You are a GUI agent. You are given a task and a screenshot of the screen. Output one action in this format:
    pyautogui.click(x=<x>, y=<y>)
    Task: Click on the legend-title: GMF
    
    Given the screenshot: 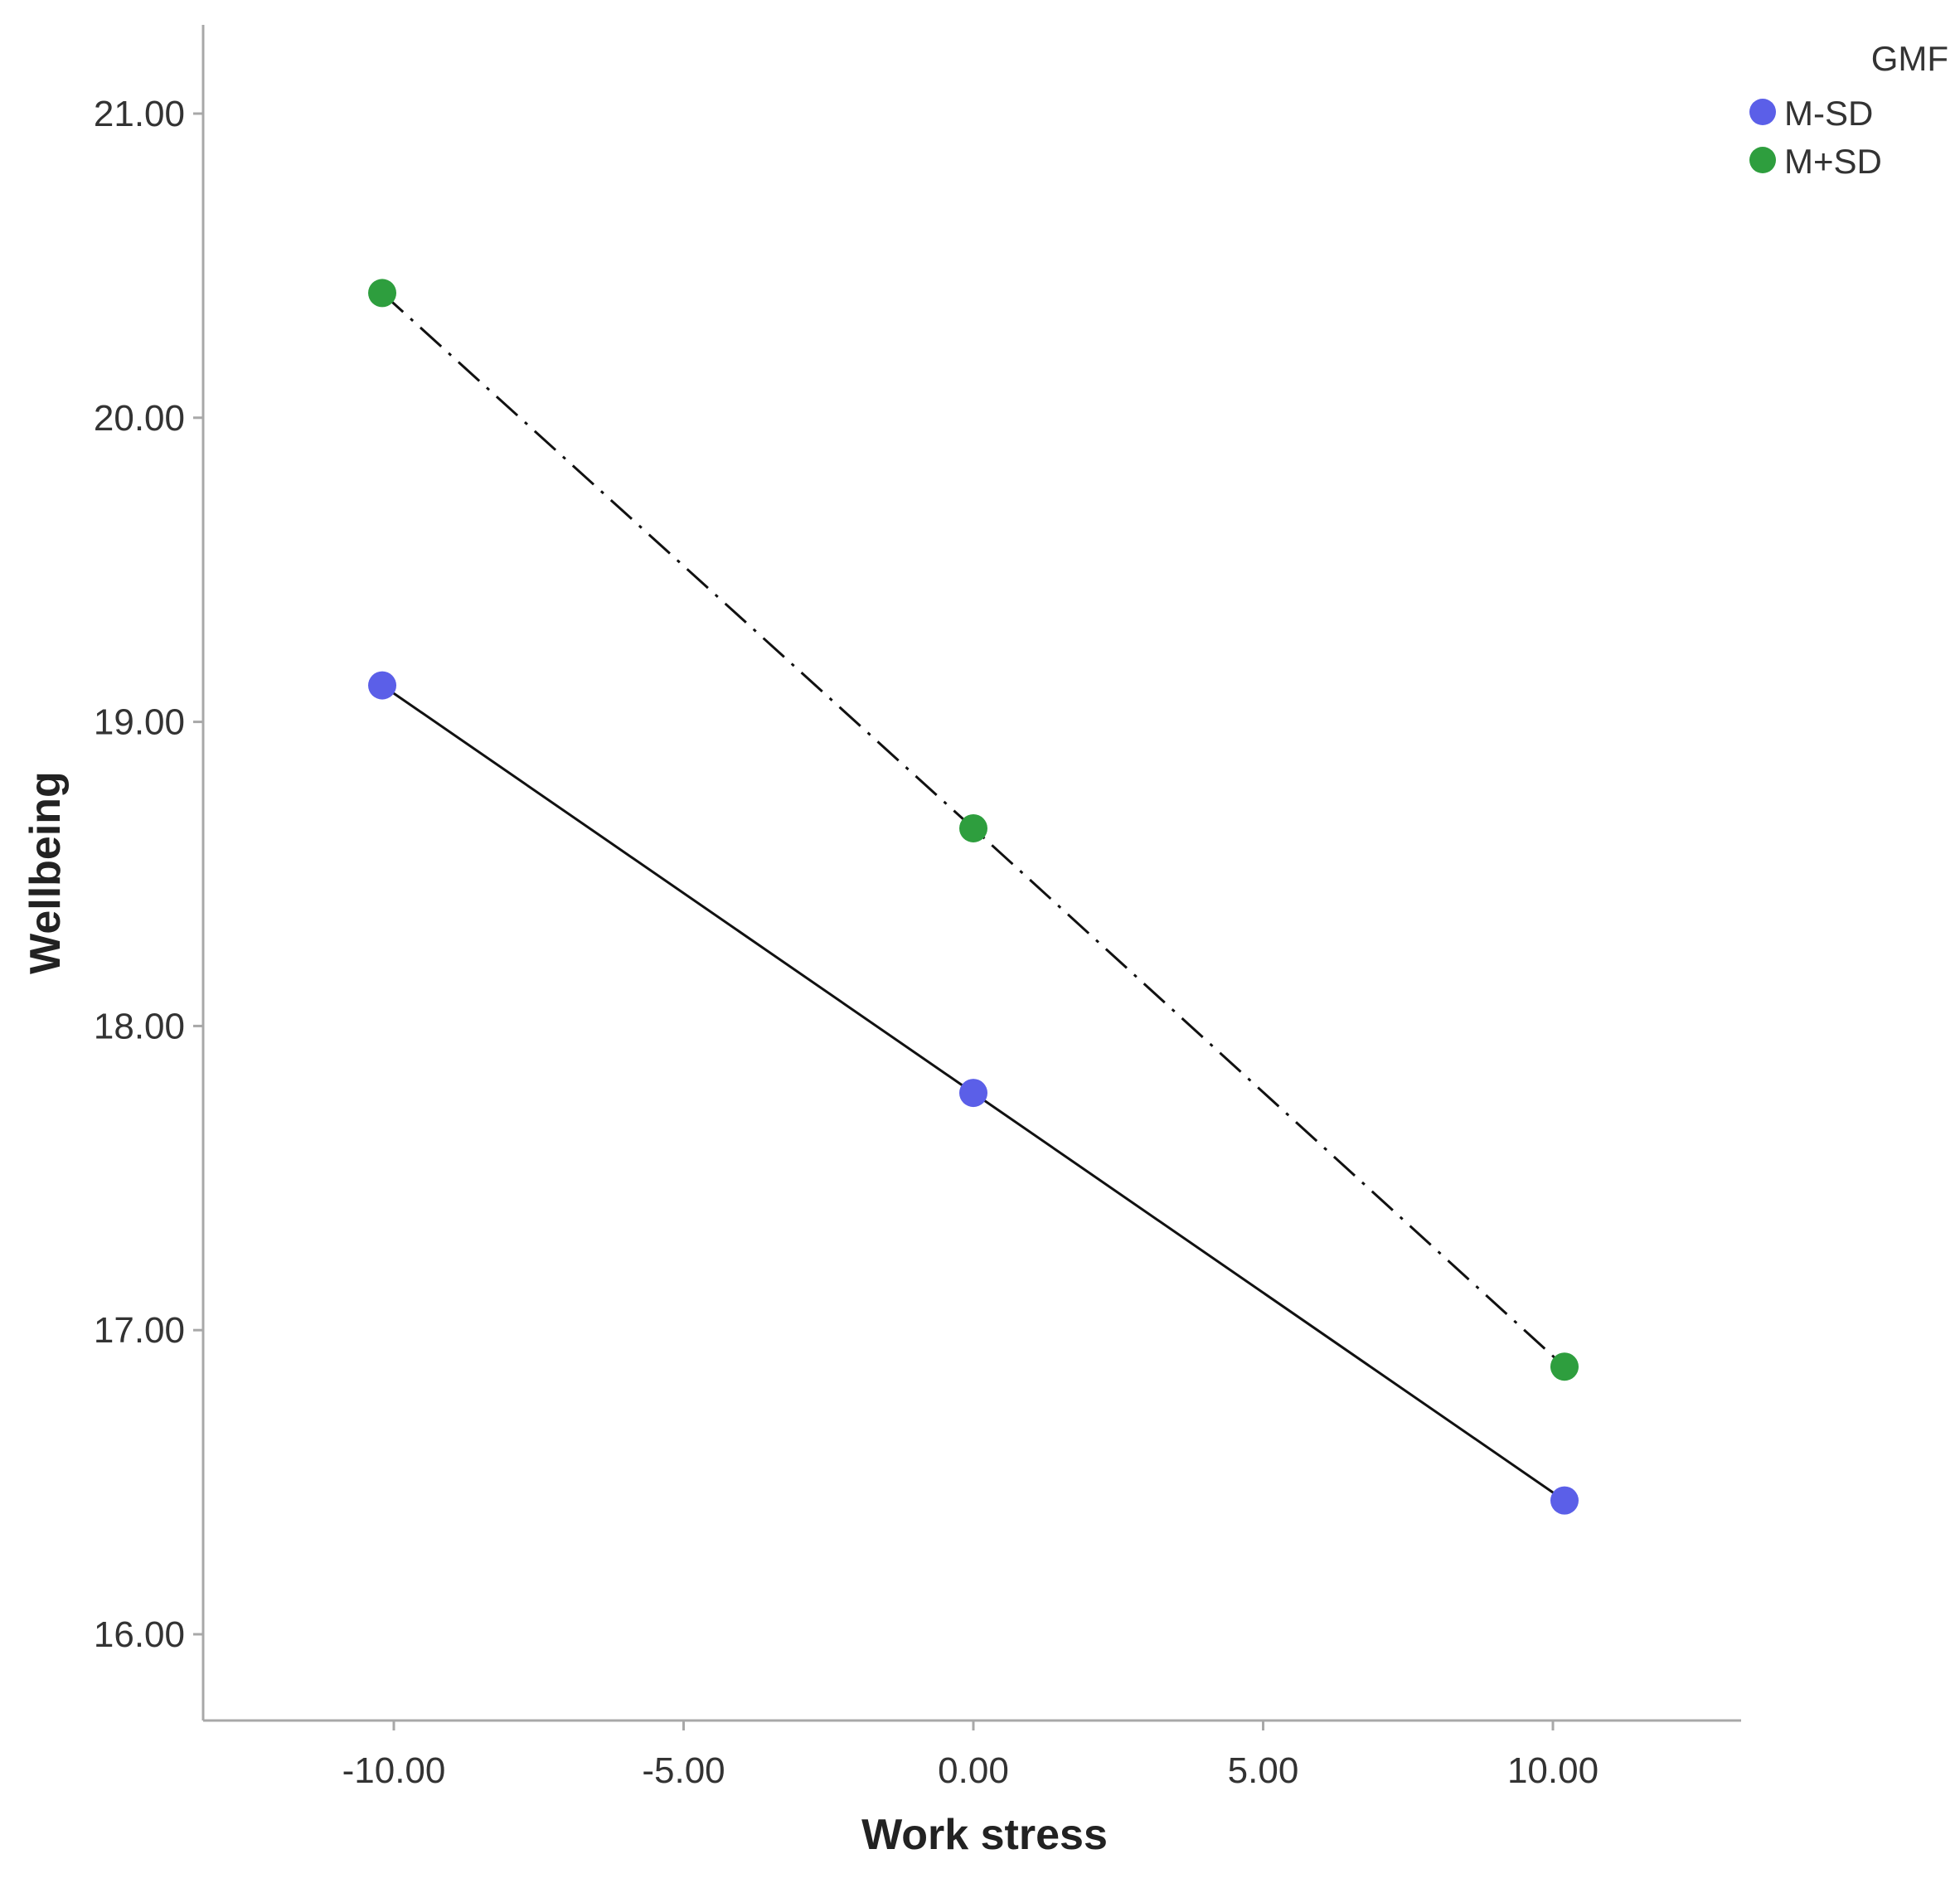 What is the action you would take?
    pyautogui.click(x=1910, y=59)
    